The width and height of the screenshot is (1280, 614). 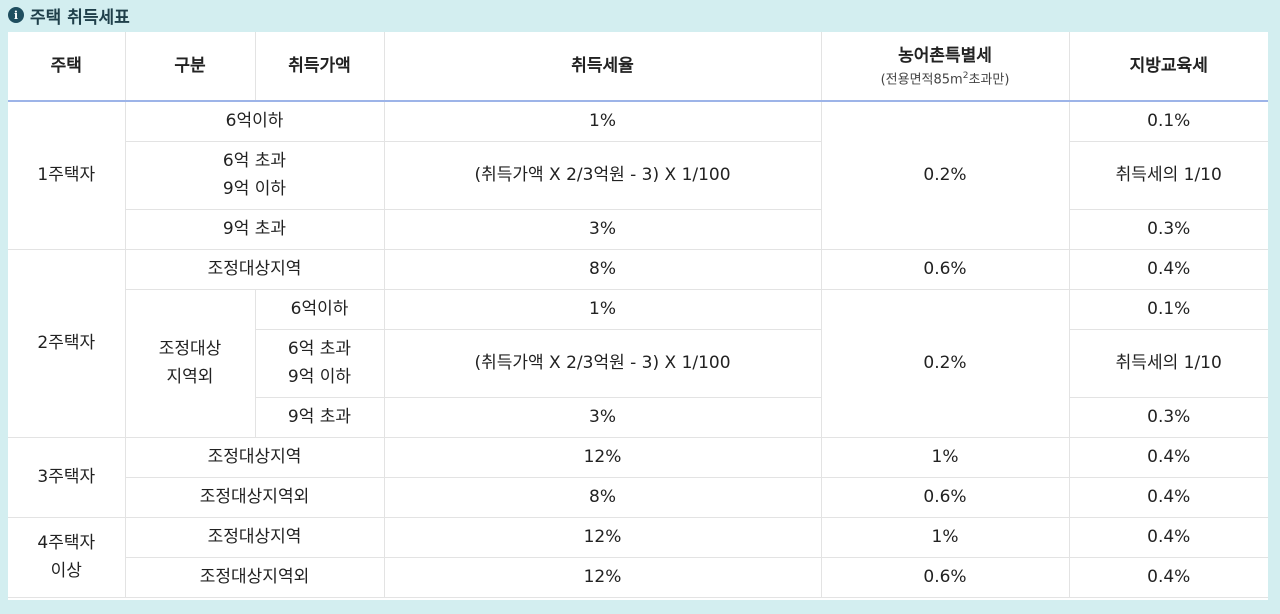 I want to click on header-rural-tax: 농어촌특별세 (전용면적85m2초과만), so click(x=945, y=67).